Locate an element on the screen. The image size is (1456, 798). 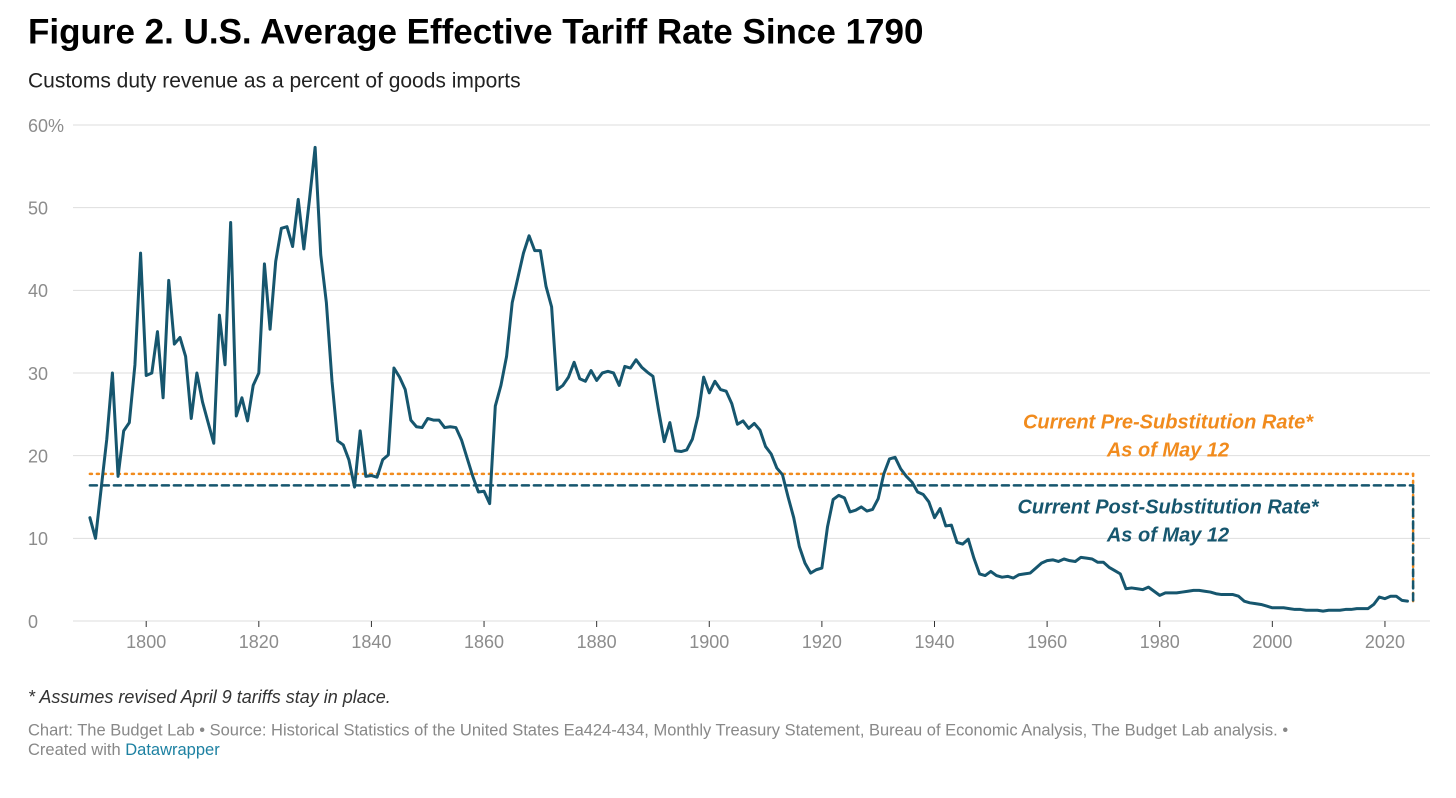
y-tick-label: 50 is located at coordinates (38, 208).